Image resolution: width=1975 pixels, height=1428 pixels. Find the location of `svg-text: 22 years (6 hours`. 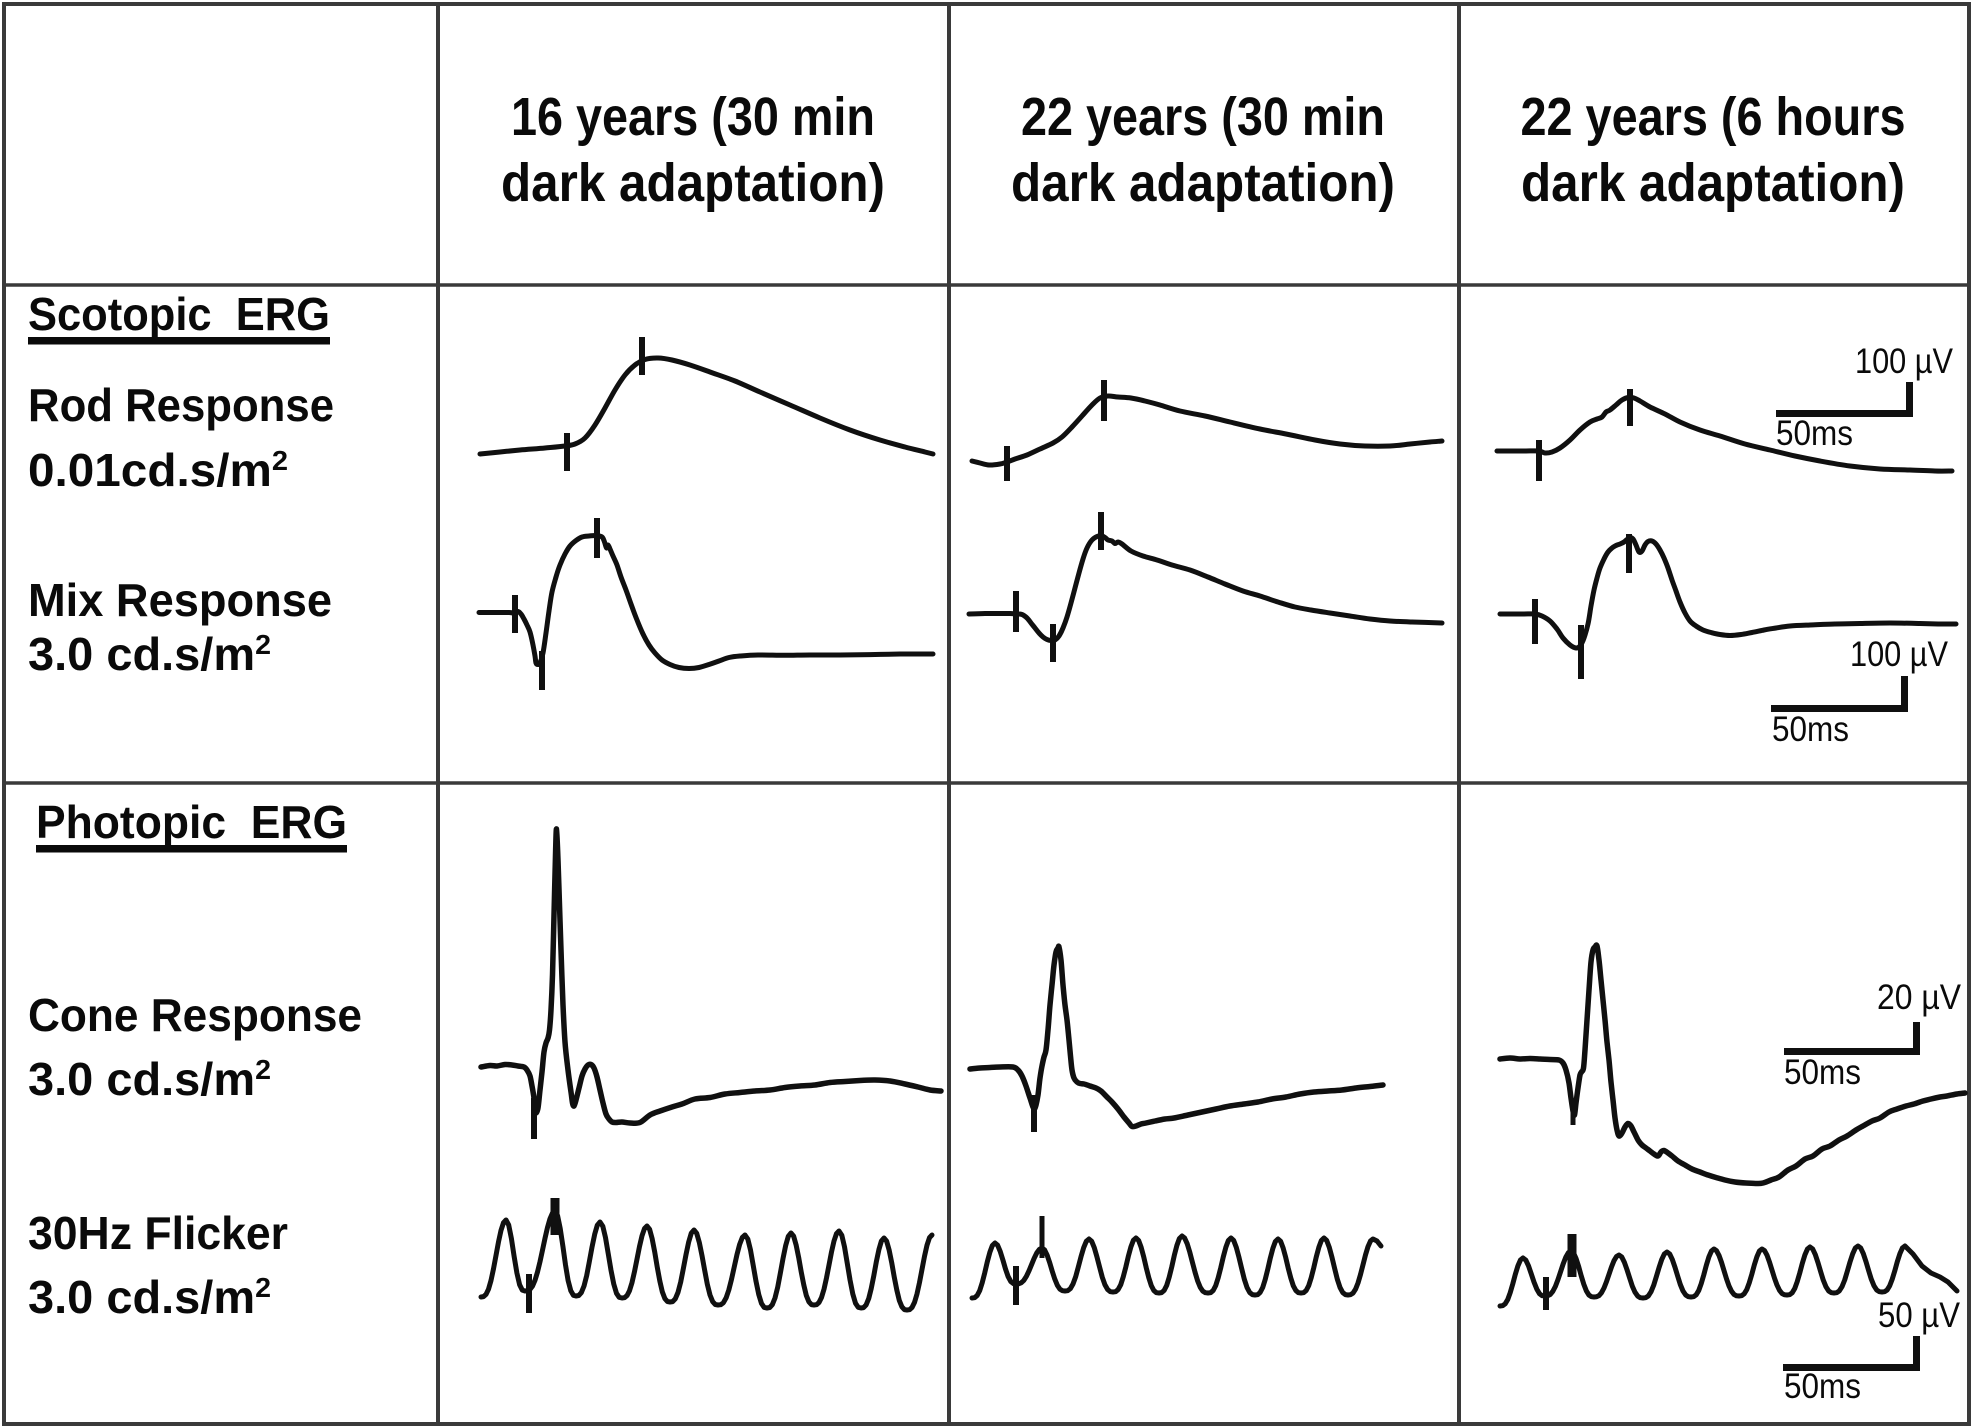

svg-text: 22 years (6 hours is located at coordinates (1713, 117).